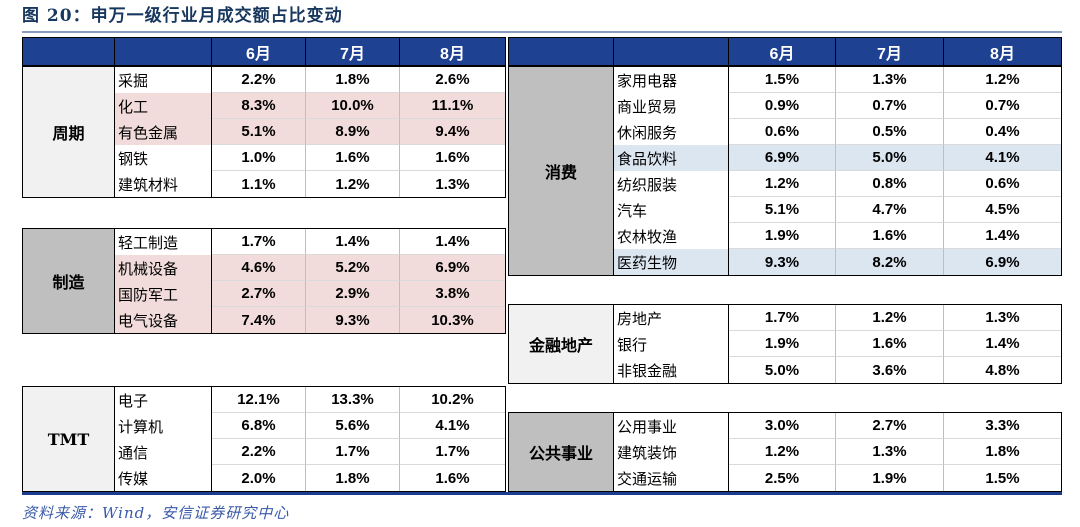 This screenshot has height=527, width=1080. I want to click on value-cell: 0.5%, so click(890, 132).